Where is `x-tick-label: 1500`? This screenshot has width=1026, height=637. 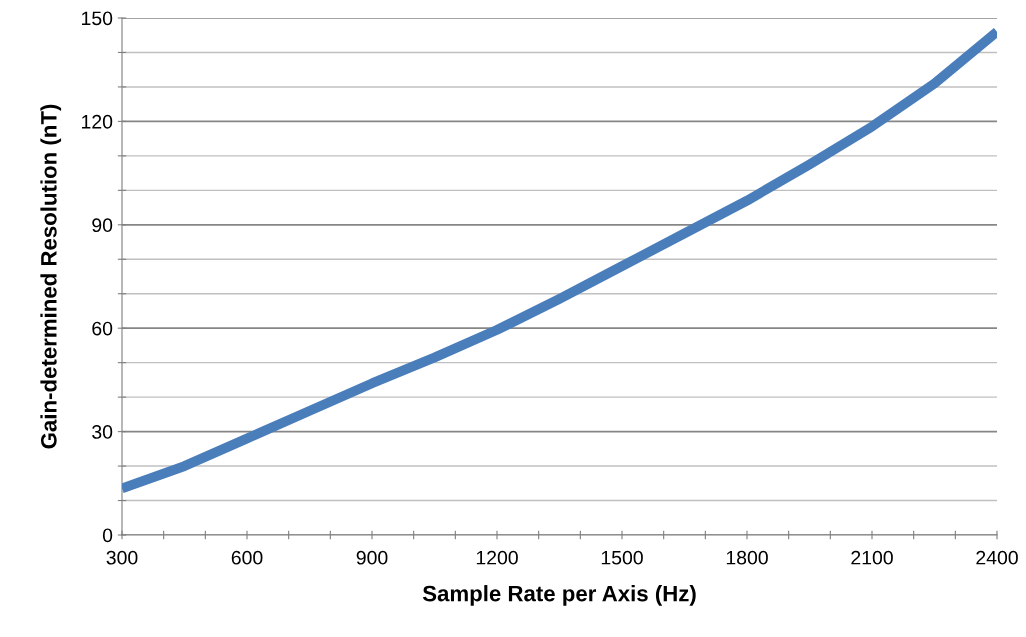 x-tick-label: 1500 is located at coordinates (622, 557).